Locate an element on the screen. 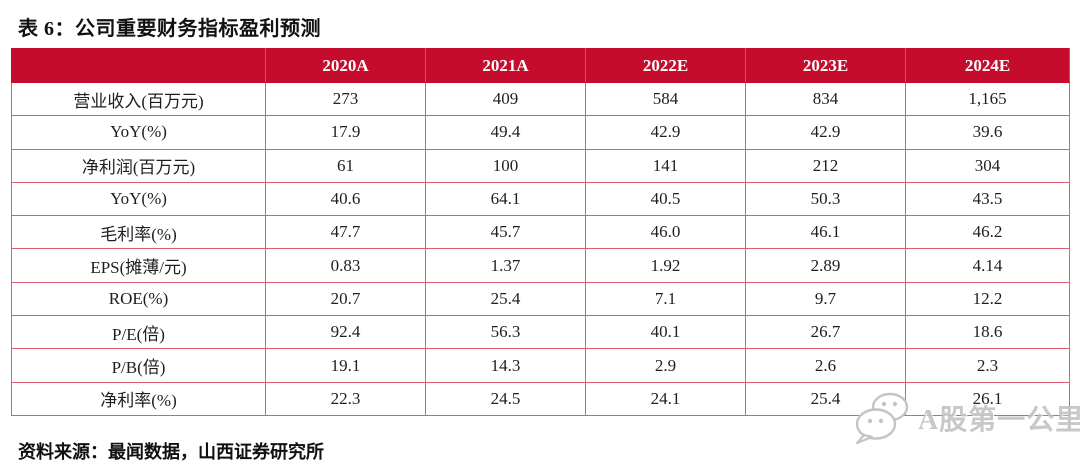 Image resolution: width=1080 pixels, height=471 pixels. table-row-eps: EPS(摊薄/元) 0.83 1.37 1.92 2.89 4.14 is located at coordinates (540, 265).